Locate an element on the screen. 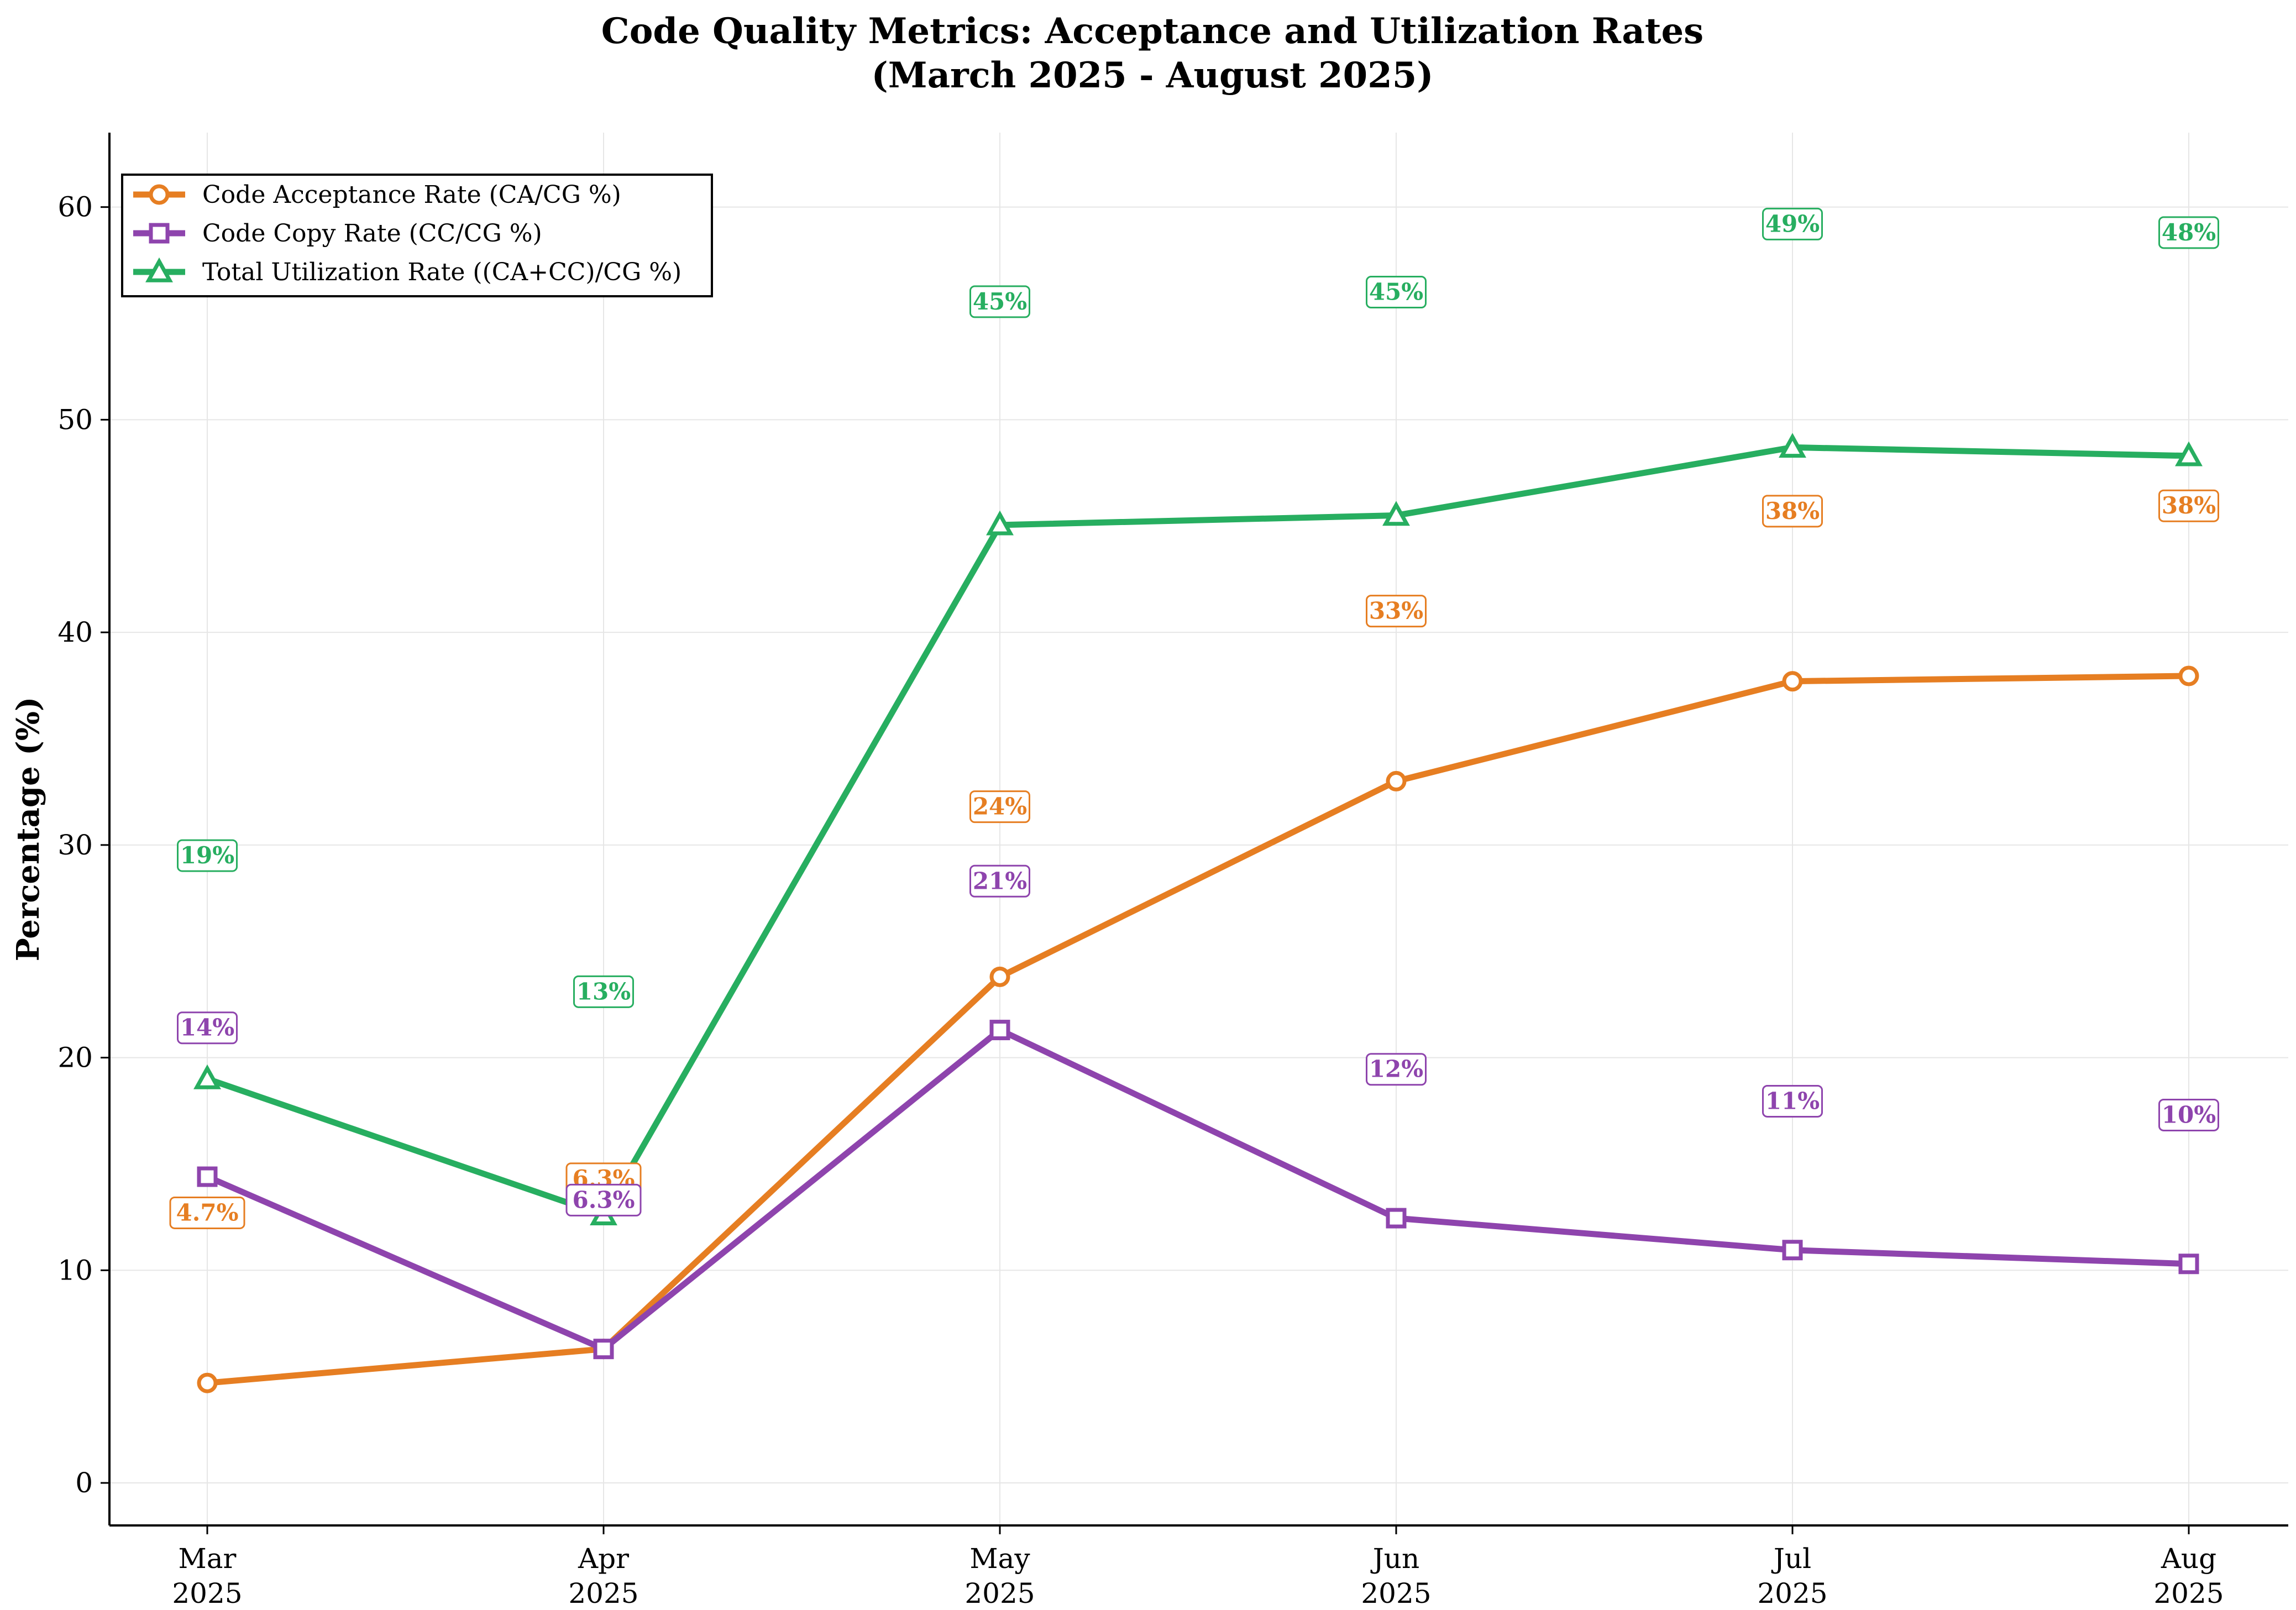 The height and width of the screenshot is (1610, 2296). y-tick-label: 20 is located at coordinates (75, 1058).